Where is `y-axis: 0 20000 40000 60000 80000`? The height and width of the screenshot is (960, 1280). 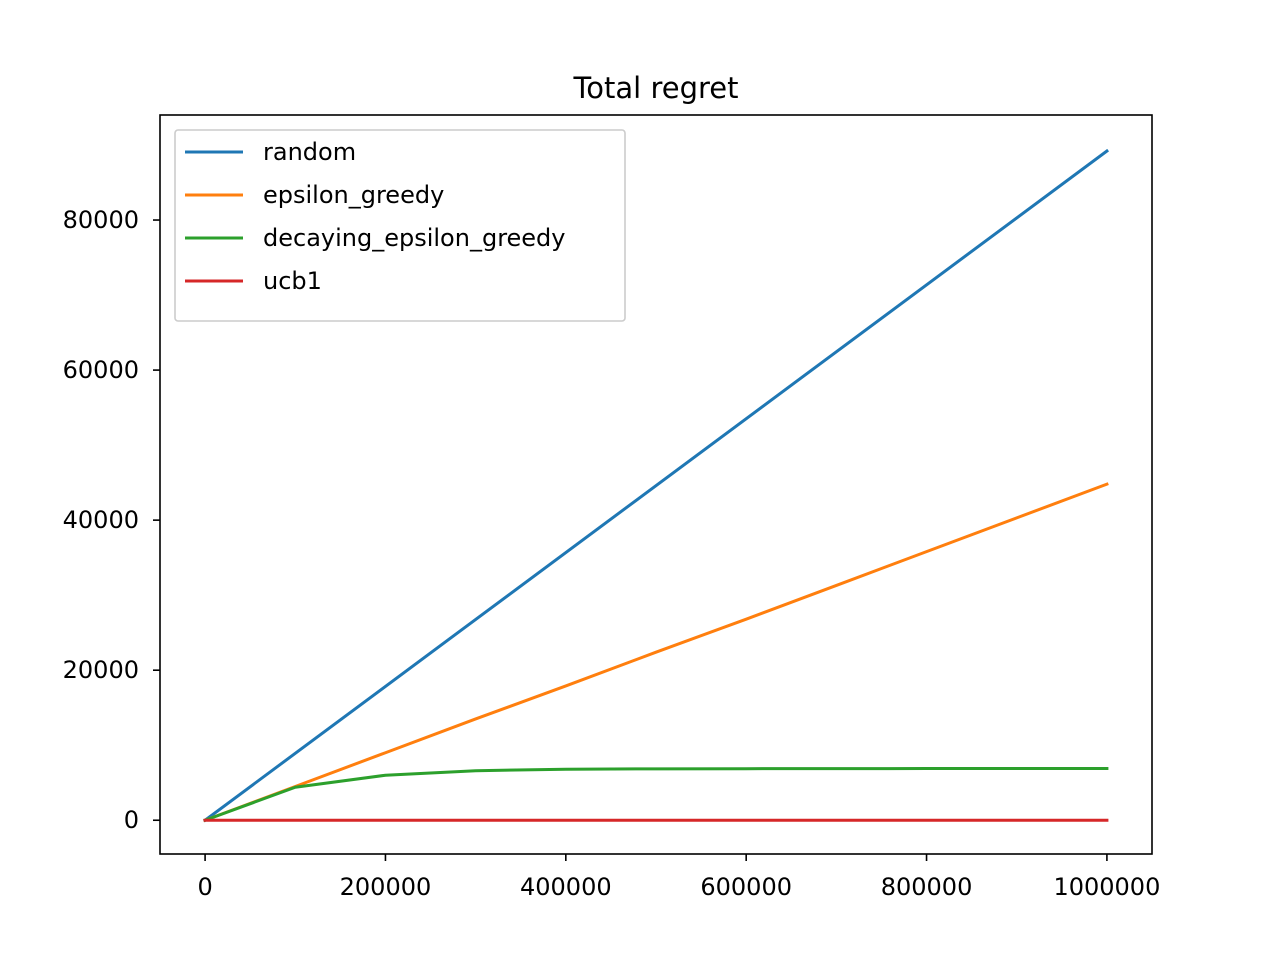 y-axis: 0 20000 40000 60000 80000 is located at coordinates (111, 520).